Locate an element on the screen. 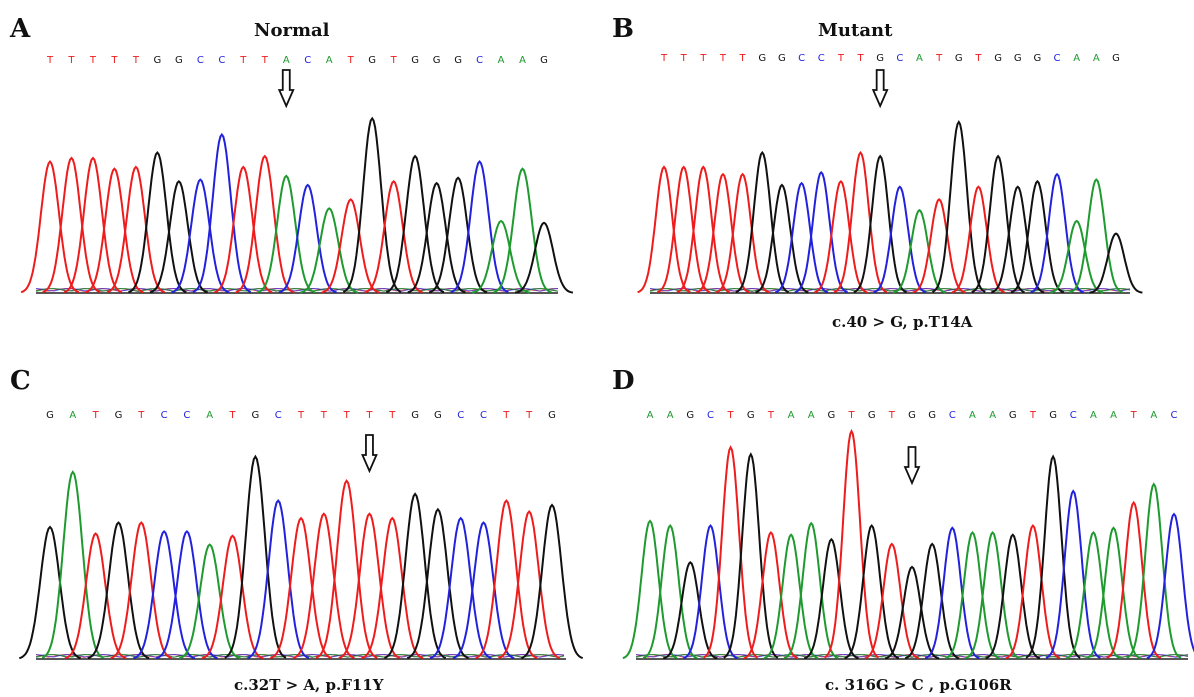 Image resolution: width=1194 pixels, height=697 pixels. panel-d-caption: c. 316G > C , p.G106R is located at coordinates (918, 685).